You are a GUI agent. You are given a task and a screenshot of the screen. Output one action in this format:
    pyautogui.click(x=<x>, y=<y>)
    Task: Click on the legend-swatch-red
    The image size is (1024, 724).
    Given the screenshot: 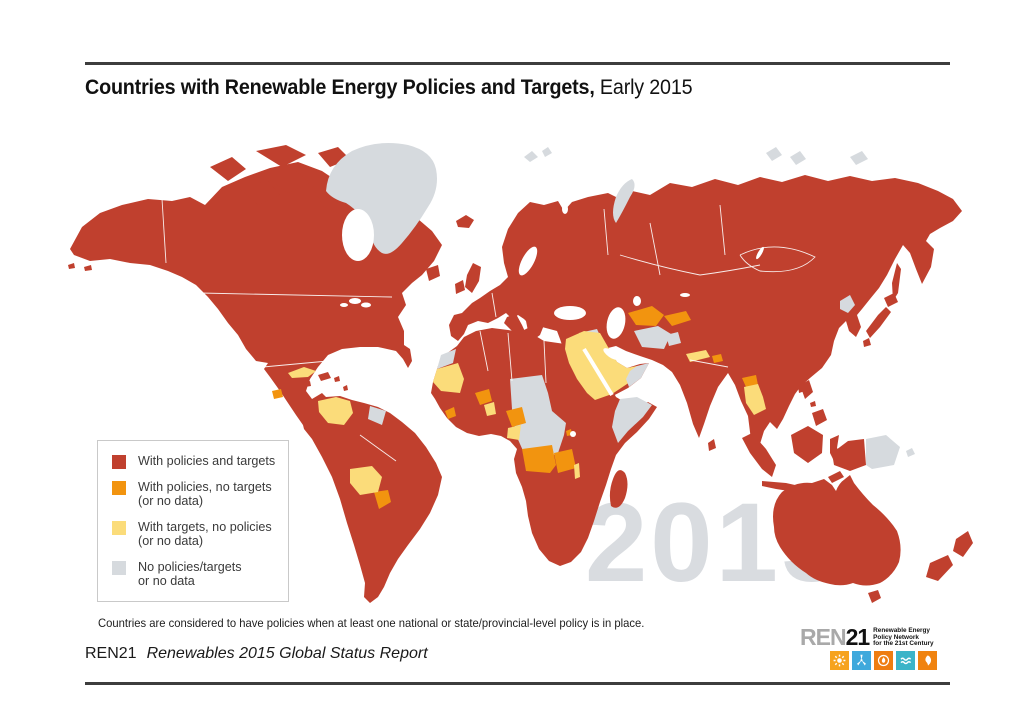 What is the action you would take?
    pyautogui.click(x=119, y=462)
    